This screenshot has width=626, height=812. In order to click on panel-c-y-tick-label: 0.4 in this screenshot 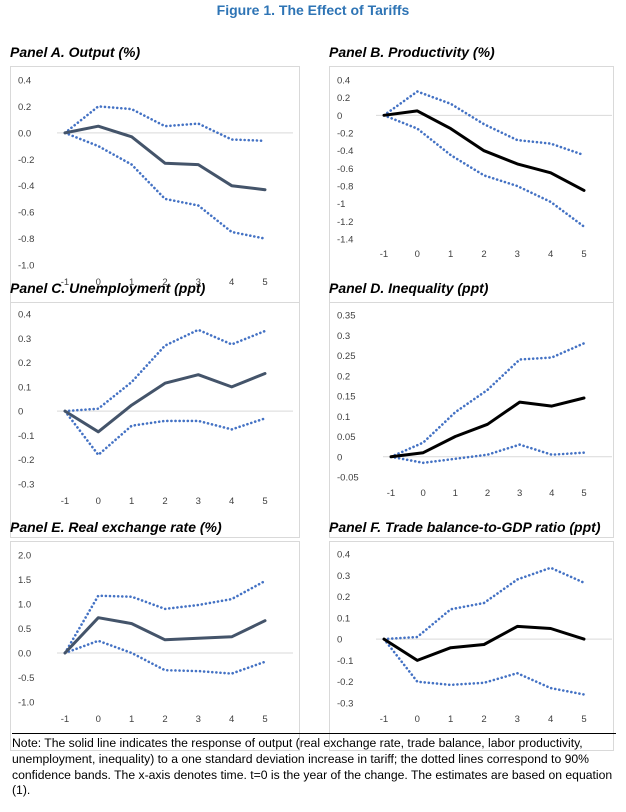, I will do `click(24, 315)`.